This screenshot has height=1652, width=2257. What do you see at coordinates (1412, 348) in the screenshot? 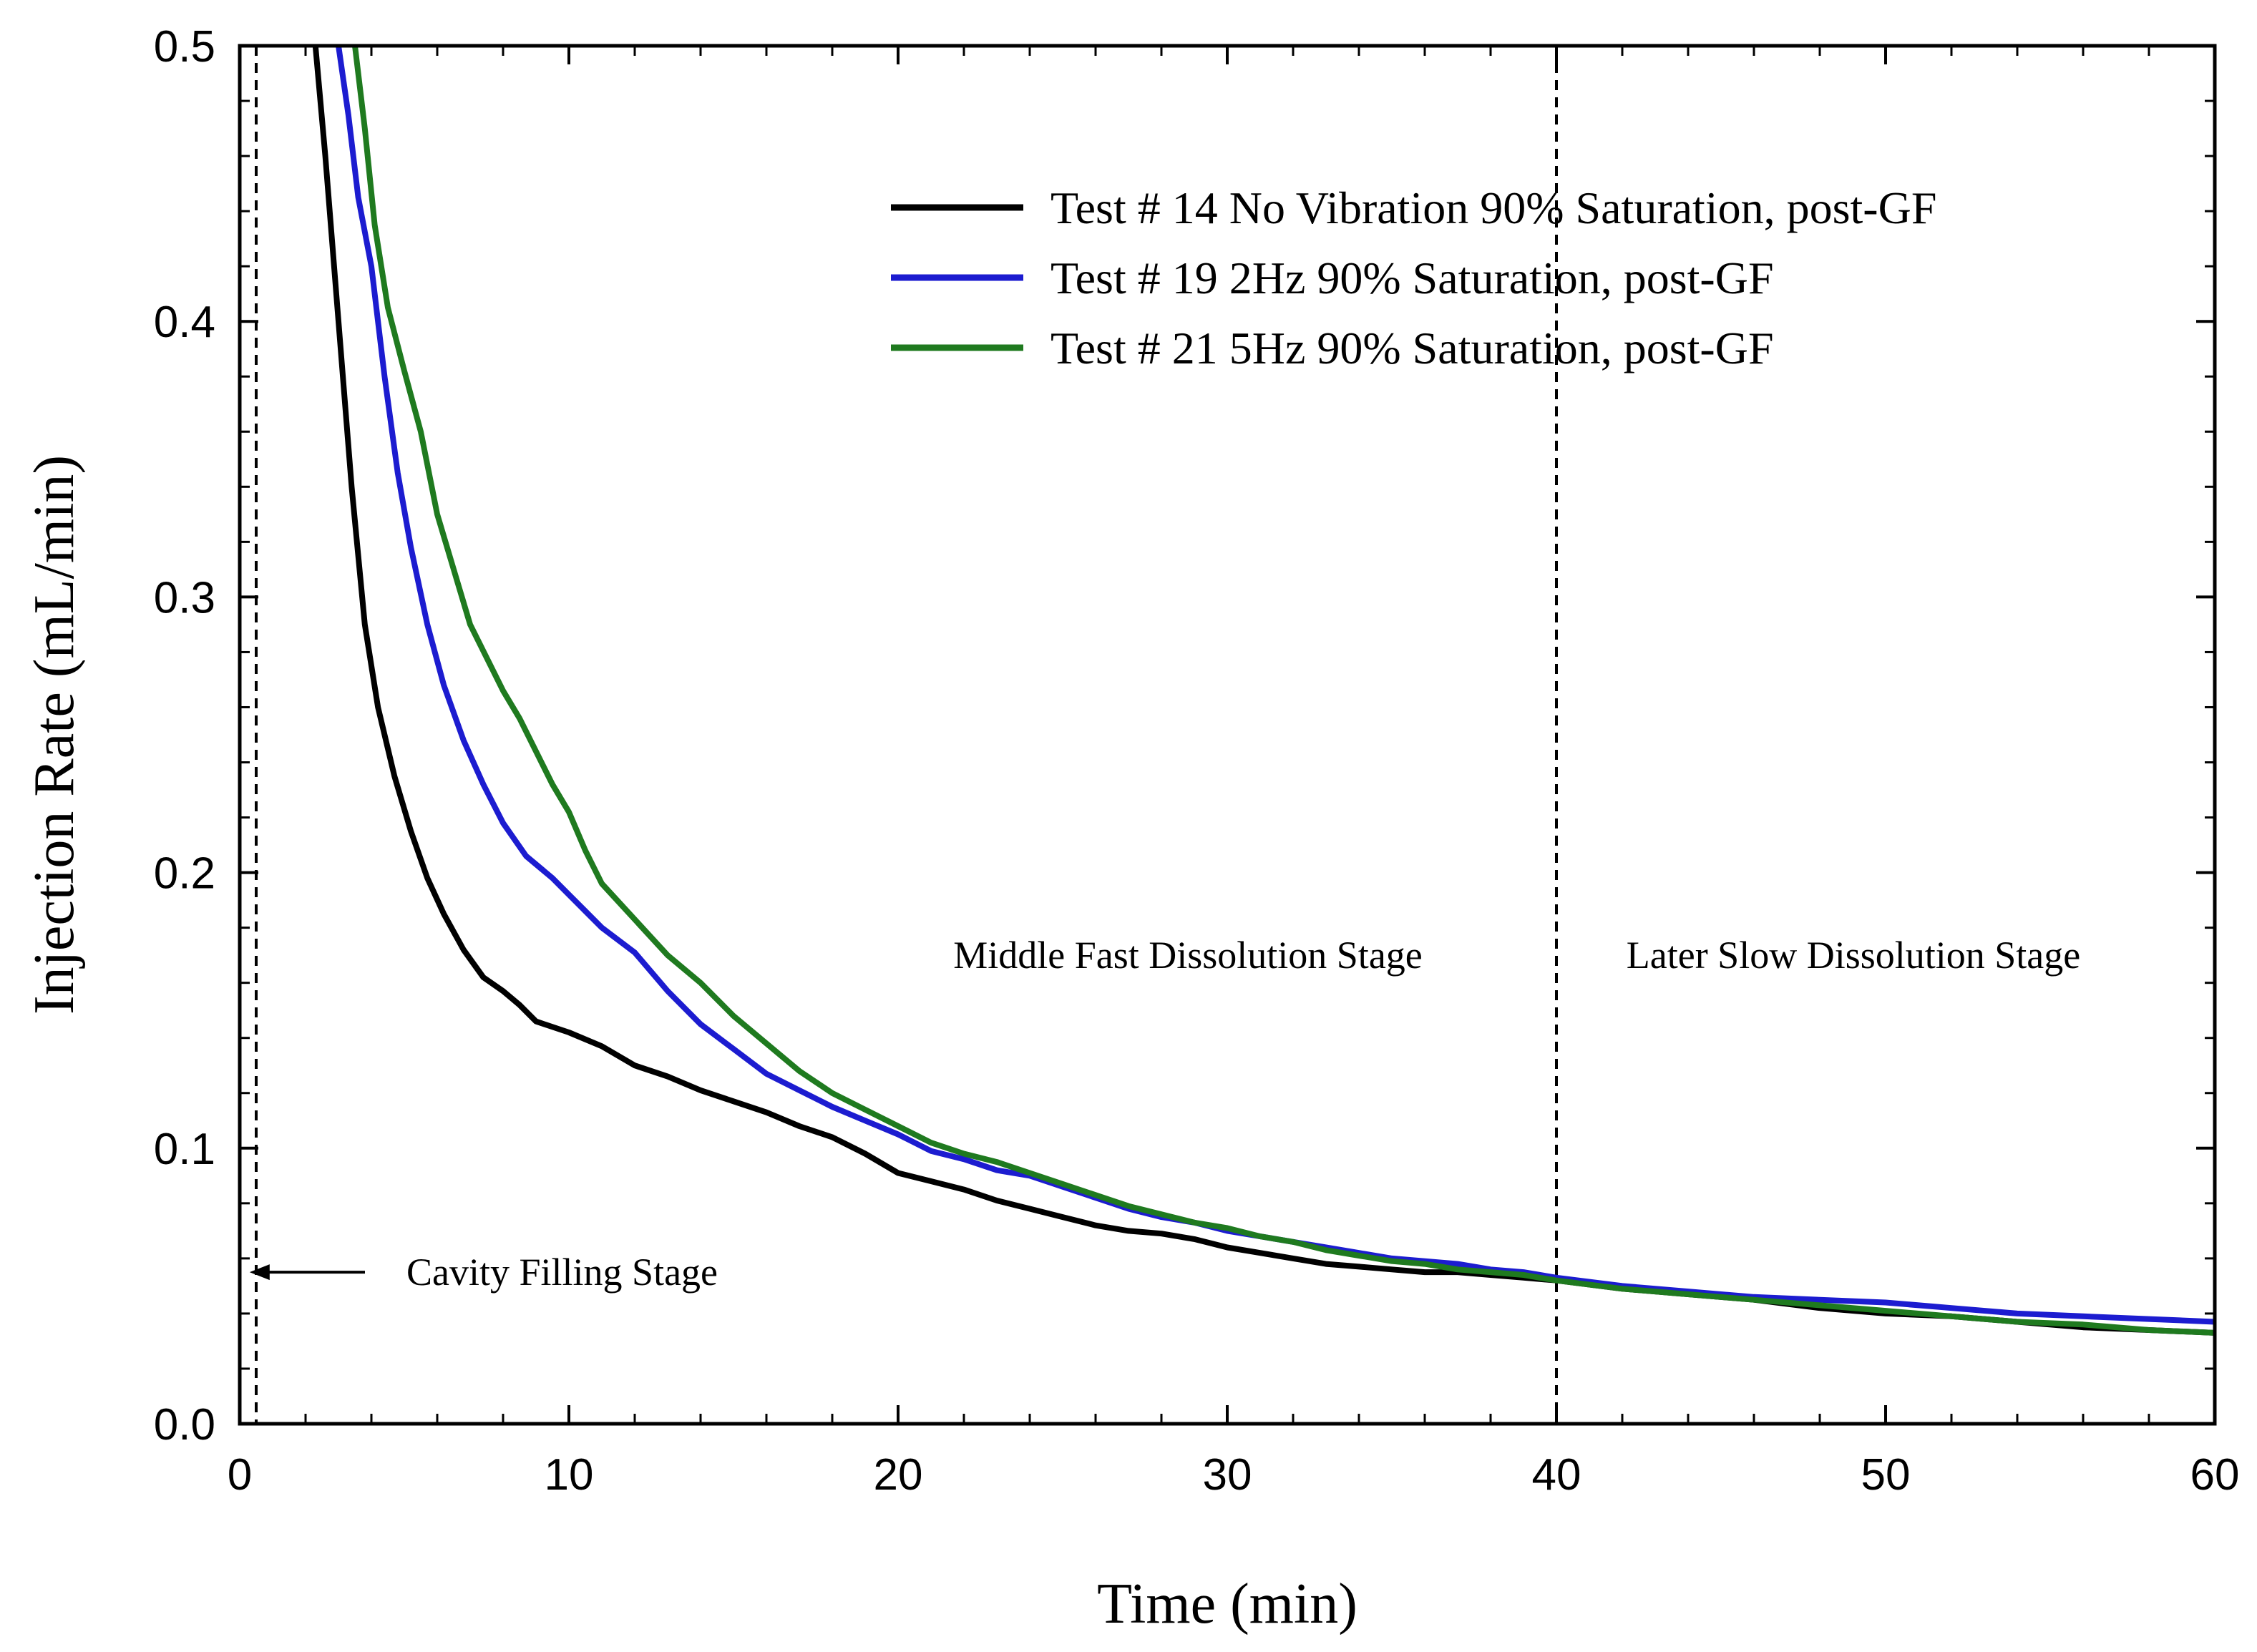
I see `legend-label-3: Test # 21 5Hz 90% Saturation, post-GF` at bounding box center [1412, 348].